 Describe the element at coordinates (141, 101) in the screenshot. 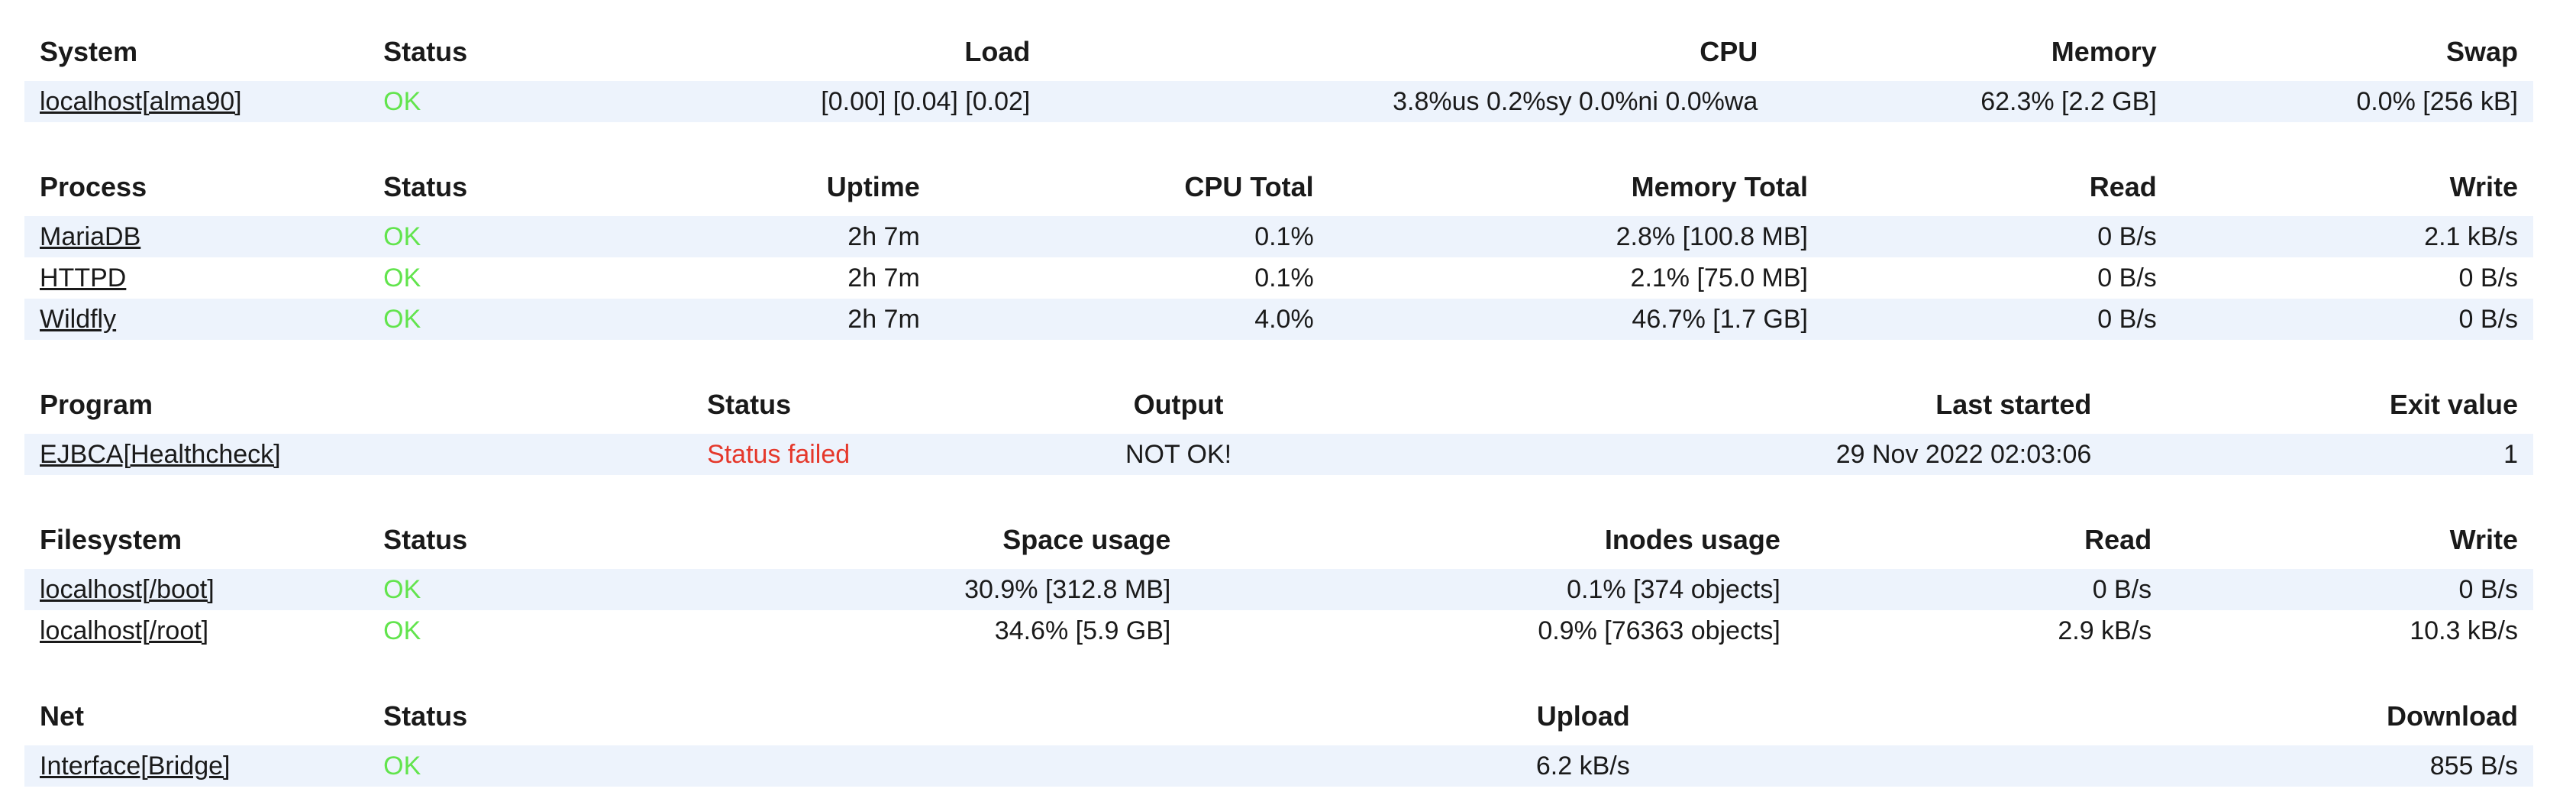

I see `link-localhost-alma90: localhost[alma90]` at that location.